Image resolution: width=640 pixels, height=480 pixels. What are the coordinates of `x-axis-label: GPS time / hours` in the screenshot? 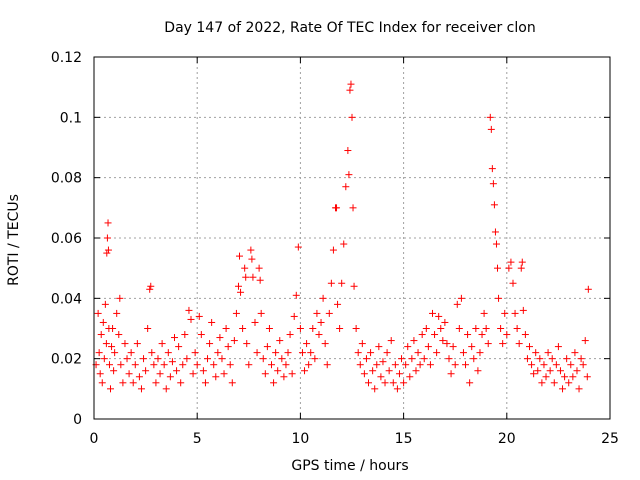 It's located at (349, 466).